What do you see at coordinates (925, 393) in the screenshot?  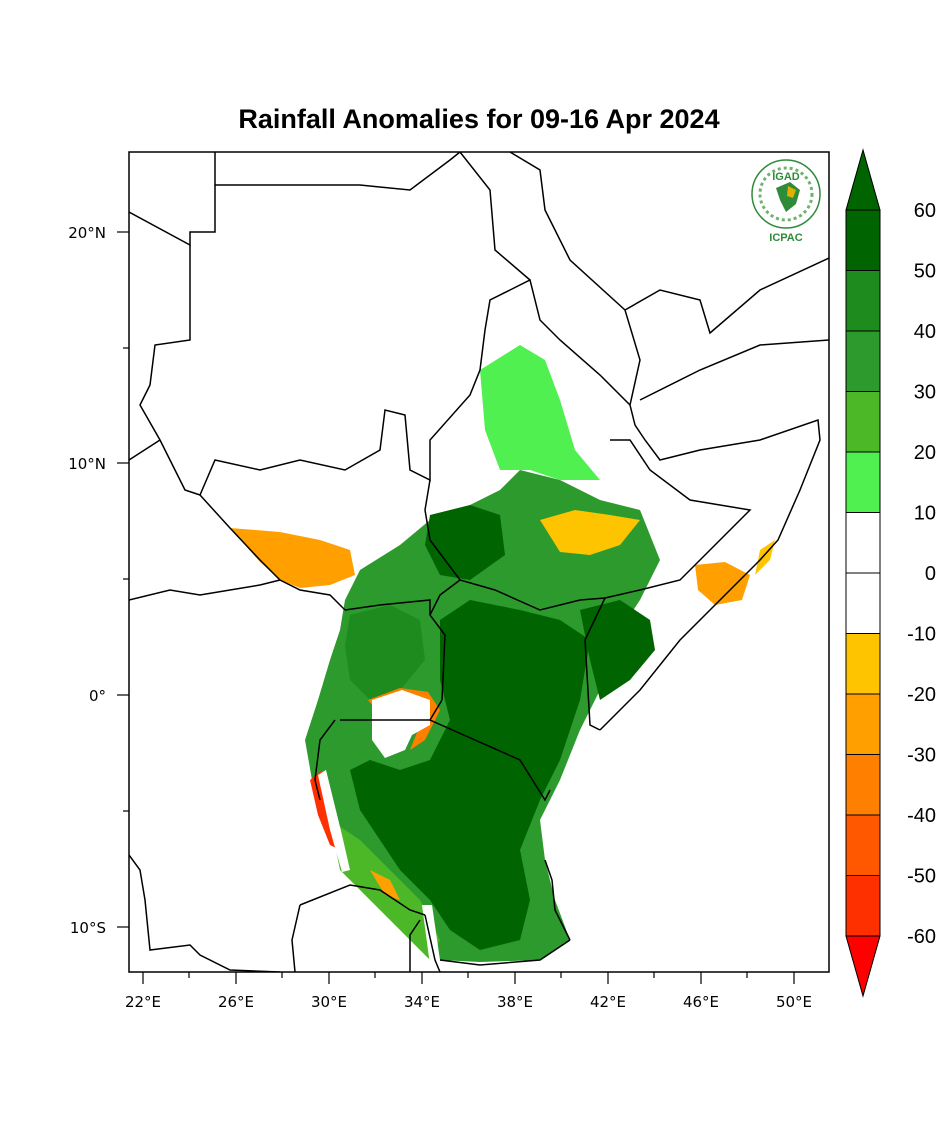 I see `colorbar-label: 30` at bounding box center [925, 393].